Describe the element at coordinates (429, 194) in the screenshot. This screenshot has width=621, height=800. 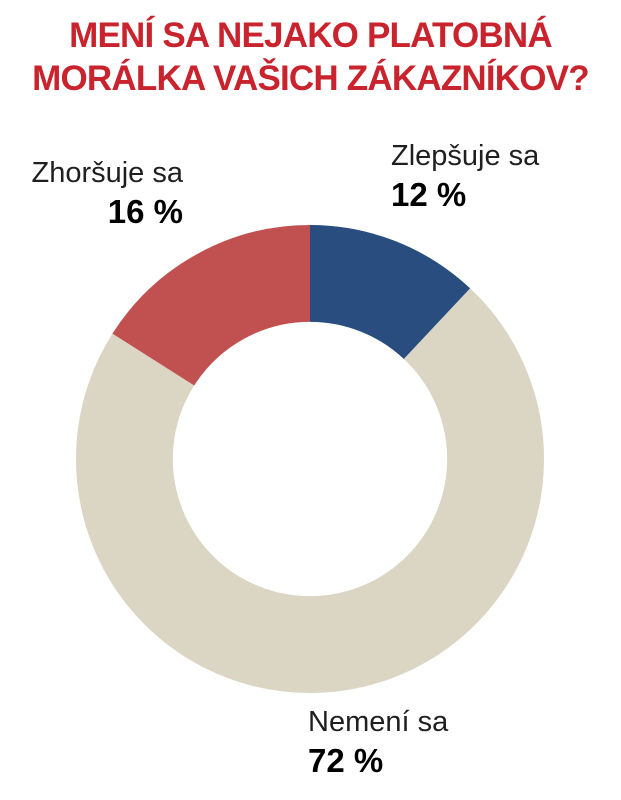
I see `segment-value-zlepsuje-sa: 12 %` at that location.